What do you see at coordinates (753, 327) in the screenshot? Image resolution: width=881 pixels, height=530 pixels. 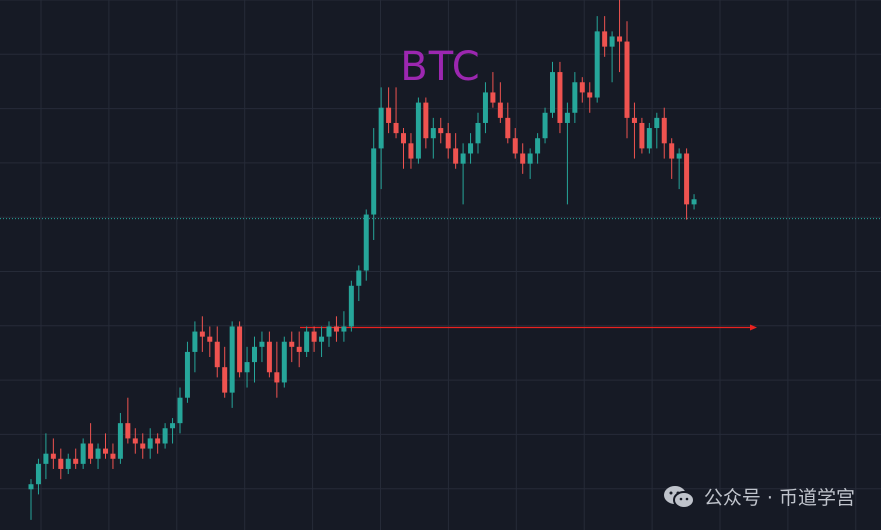 I see `support-line-arrow` at bounding box center [753, 327].